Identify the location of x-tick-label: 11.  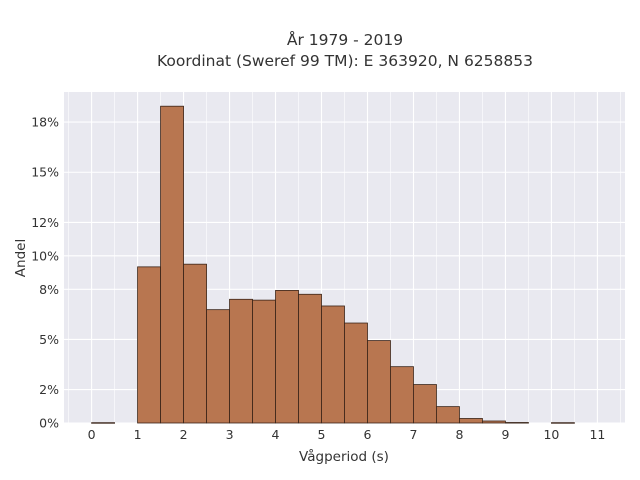
(597, 434).